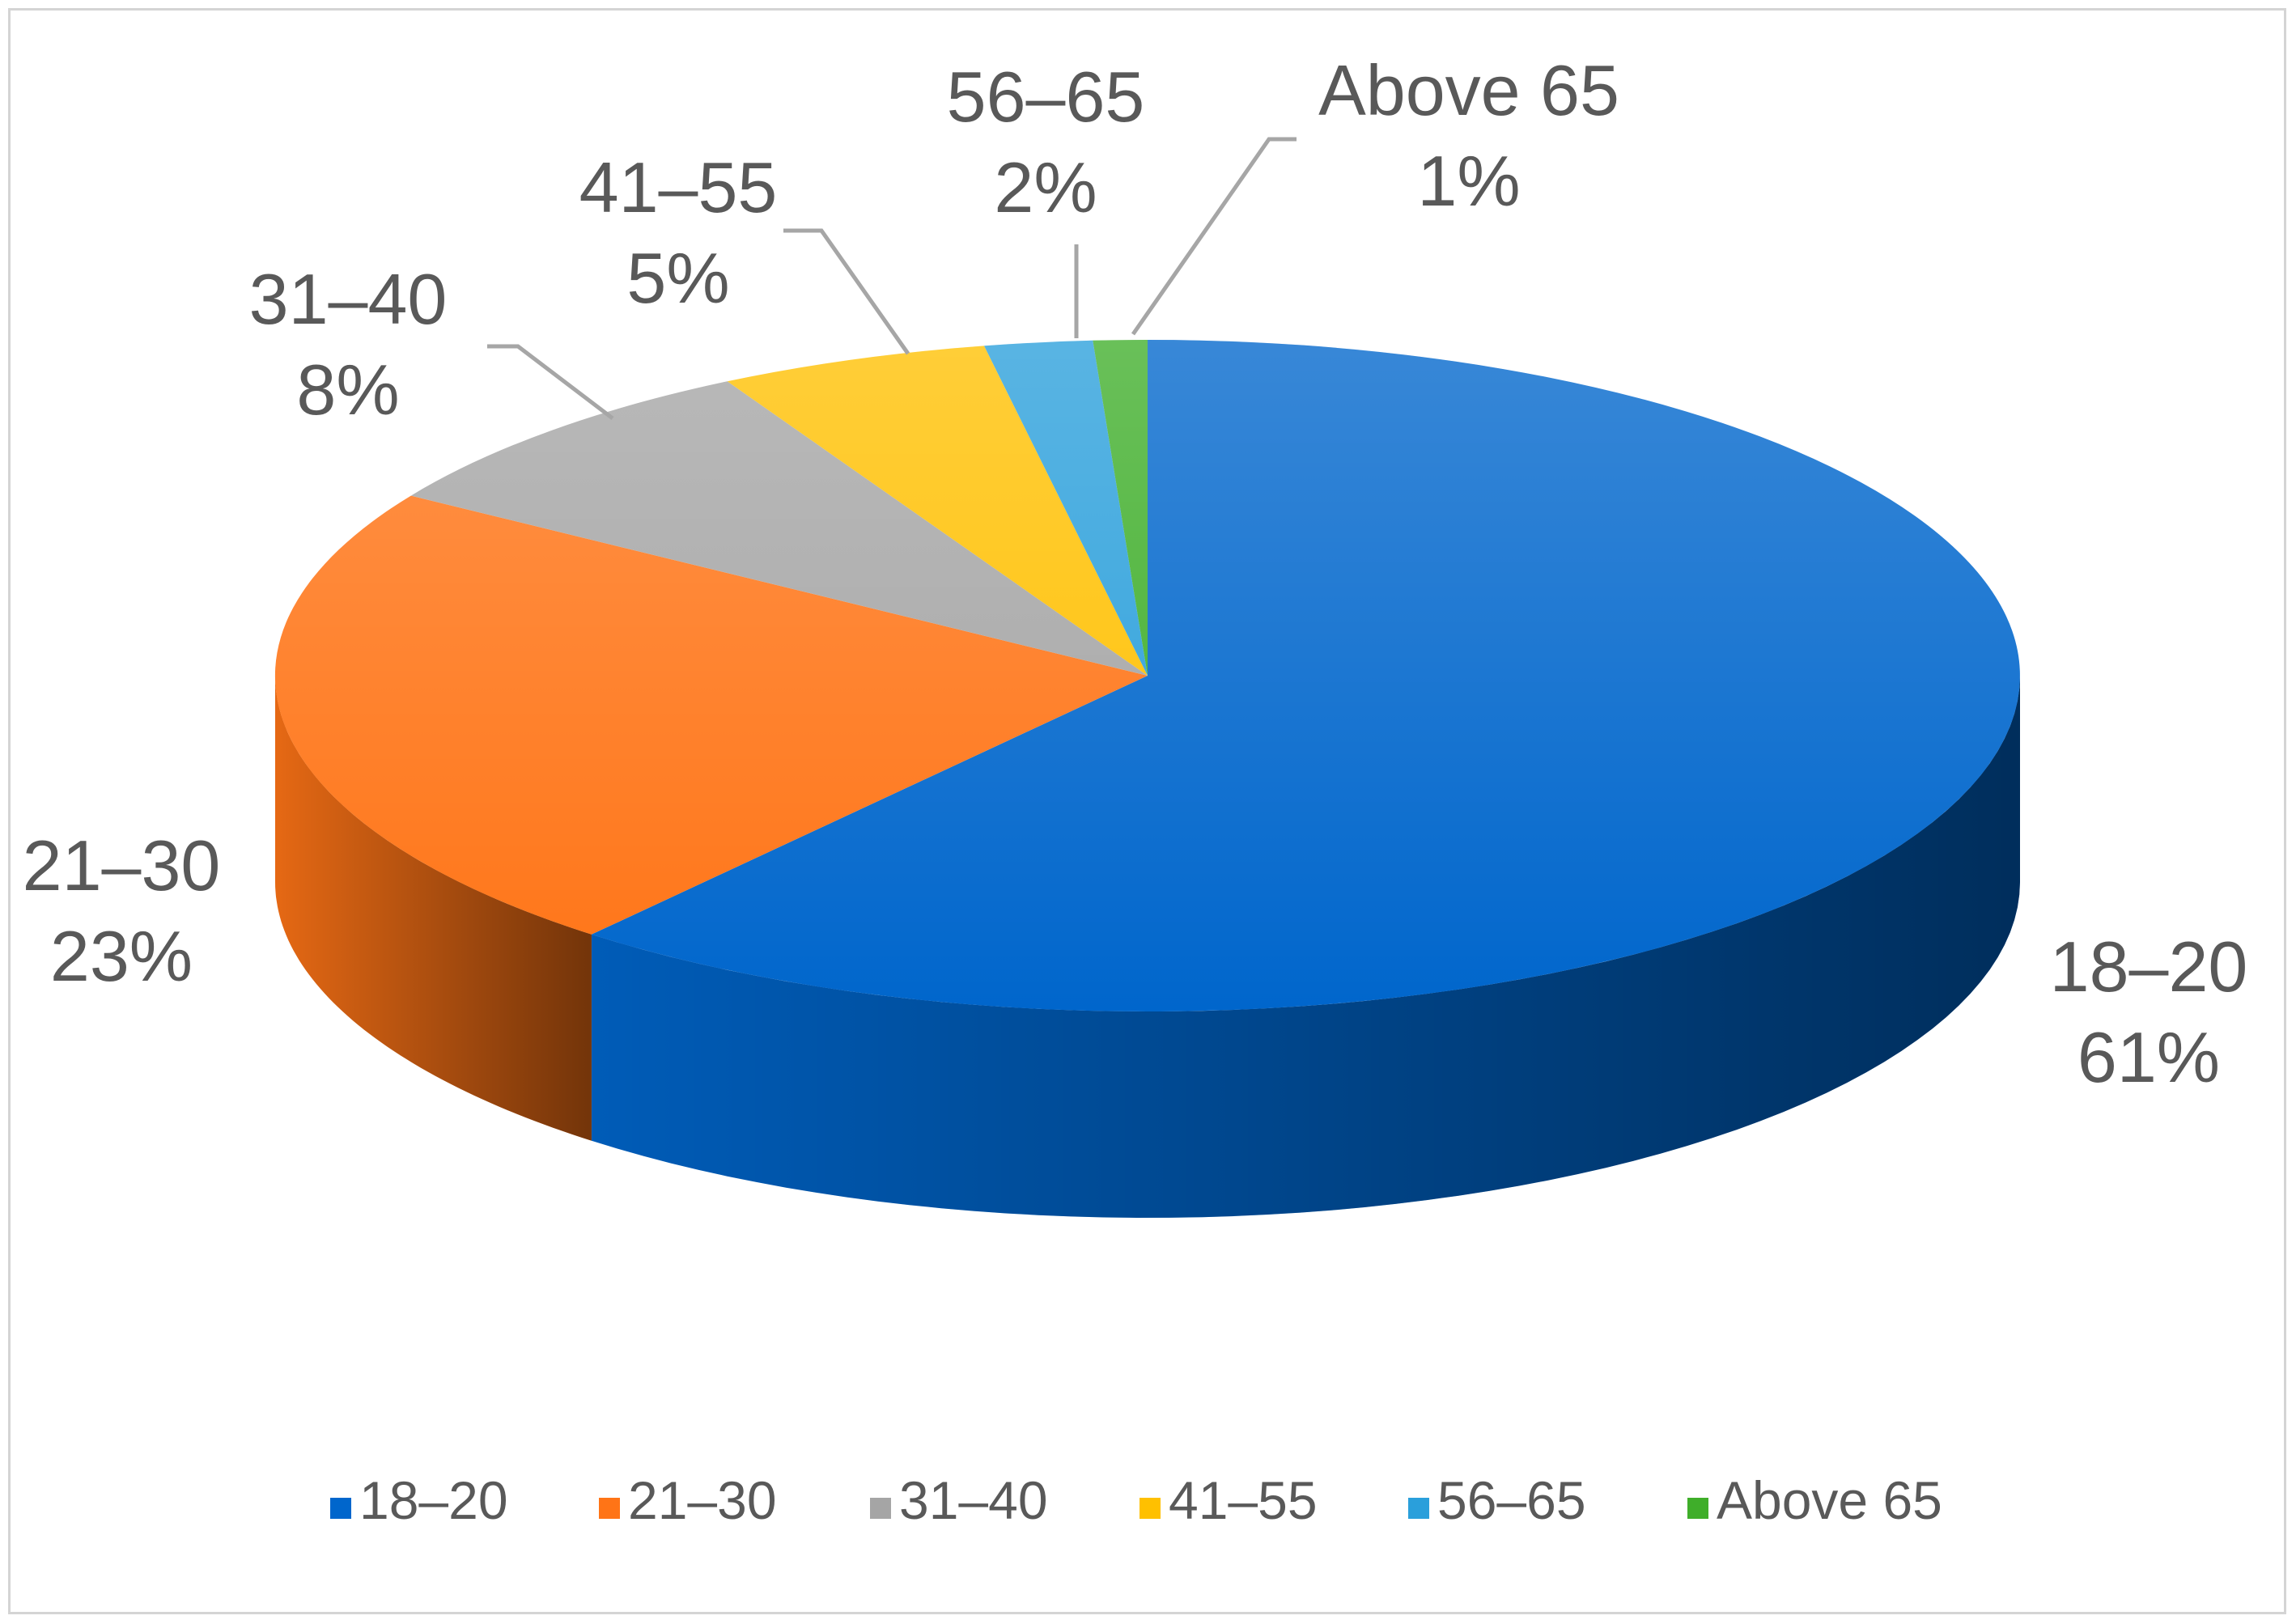 Image resolution: width=2296 pixels, height=1624 pixels. I want to click on data-label-value-18-20: 61%, so click(2148, 1057).